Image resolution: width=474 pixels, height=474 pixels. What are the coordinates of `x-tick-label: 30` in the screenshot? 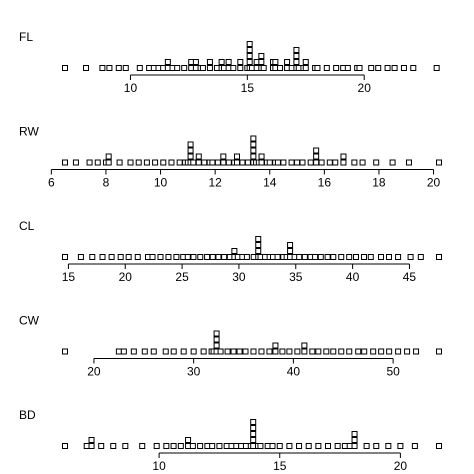 It's located at (194, 372).